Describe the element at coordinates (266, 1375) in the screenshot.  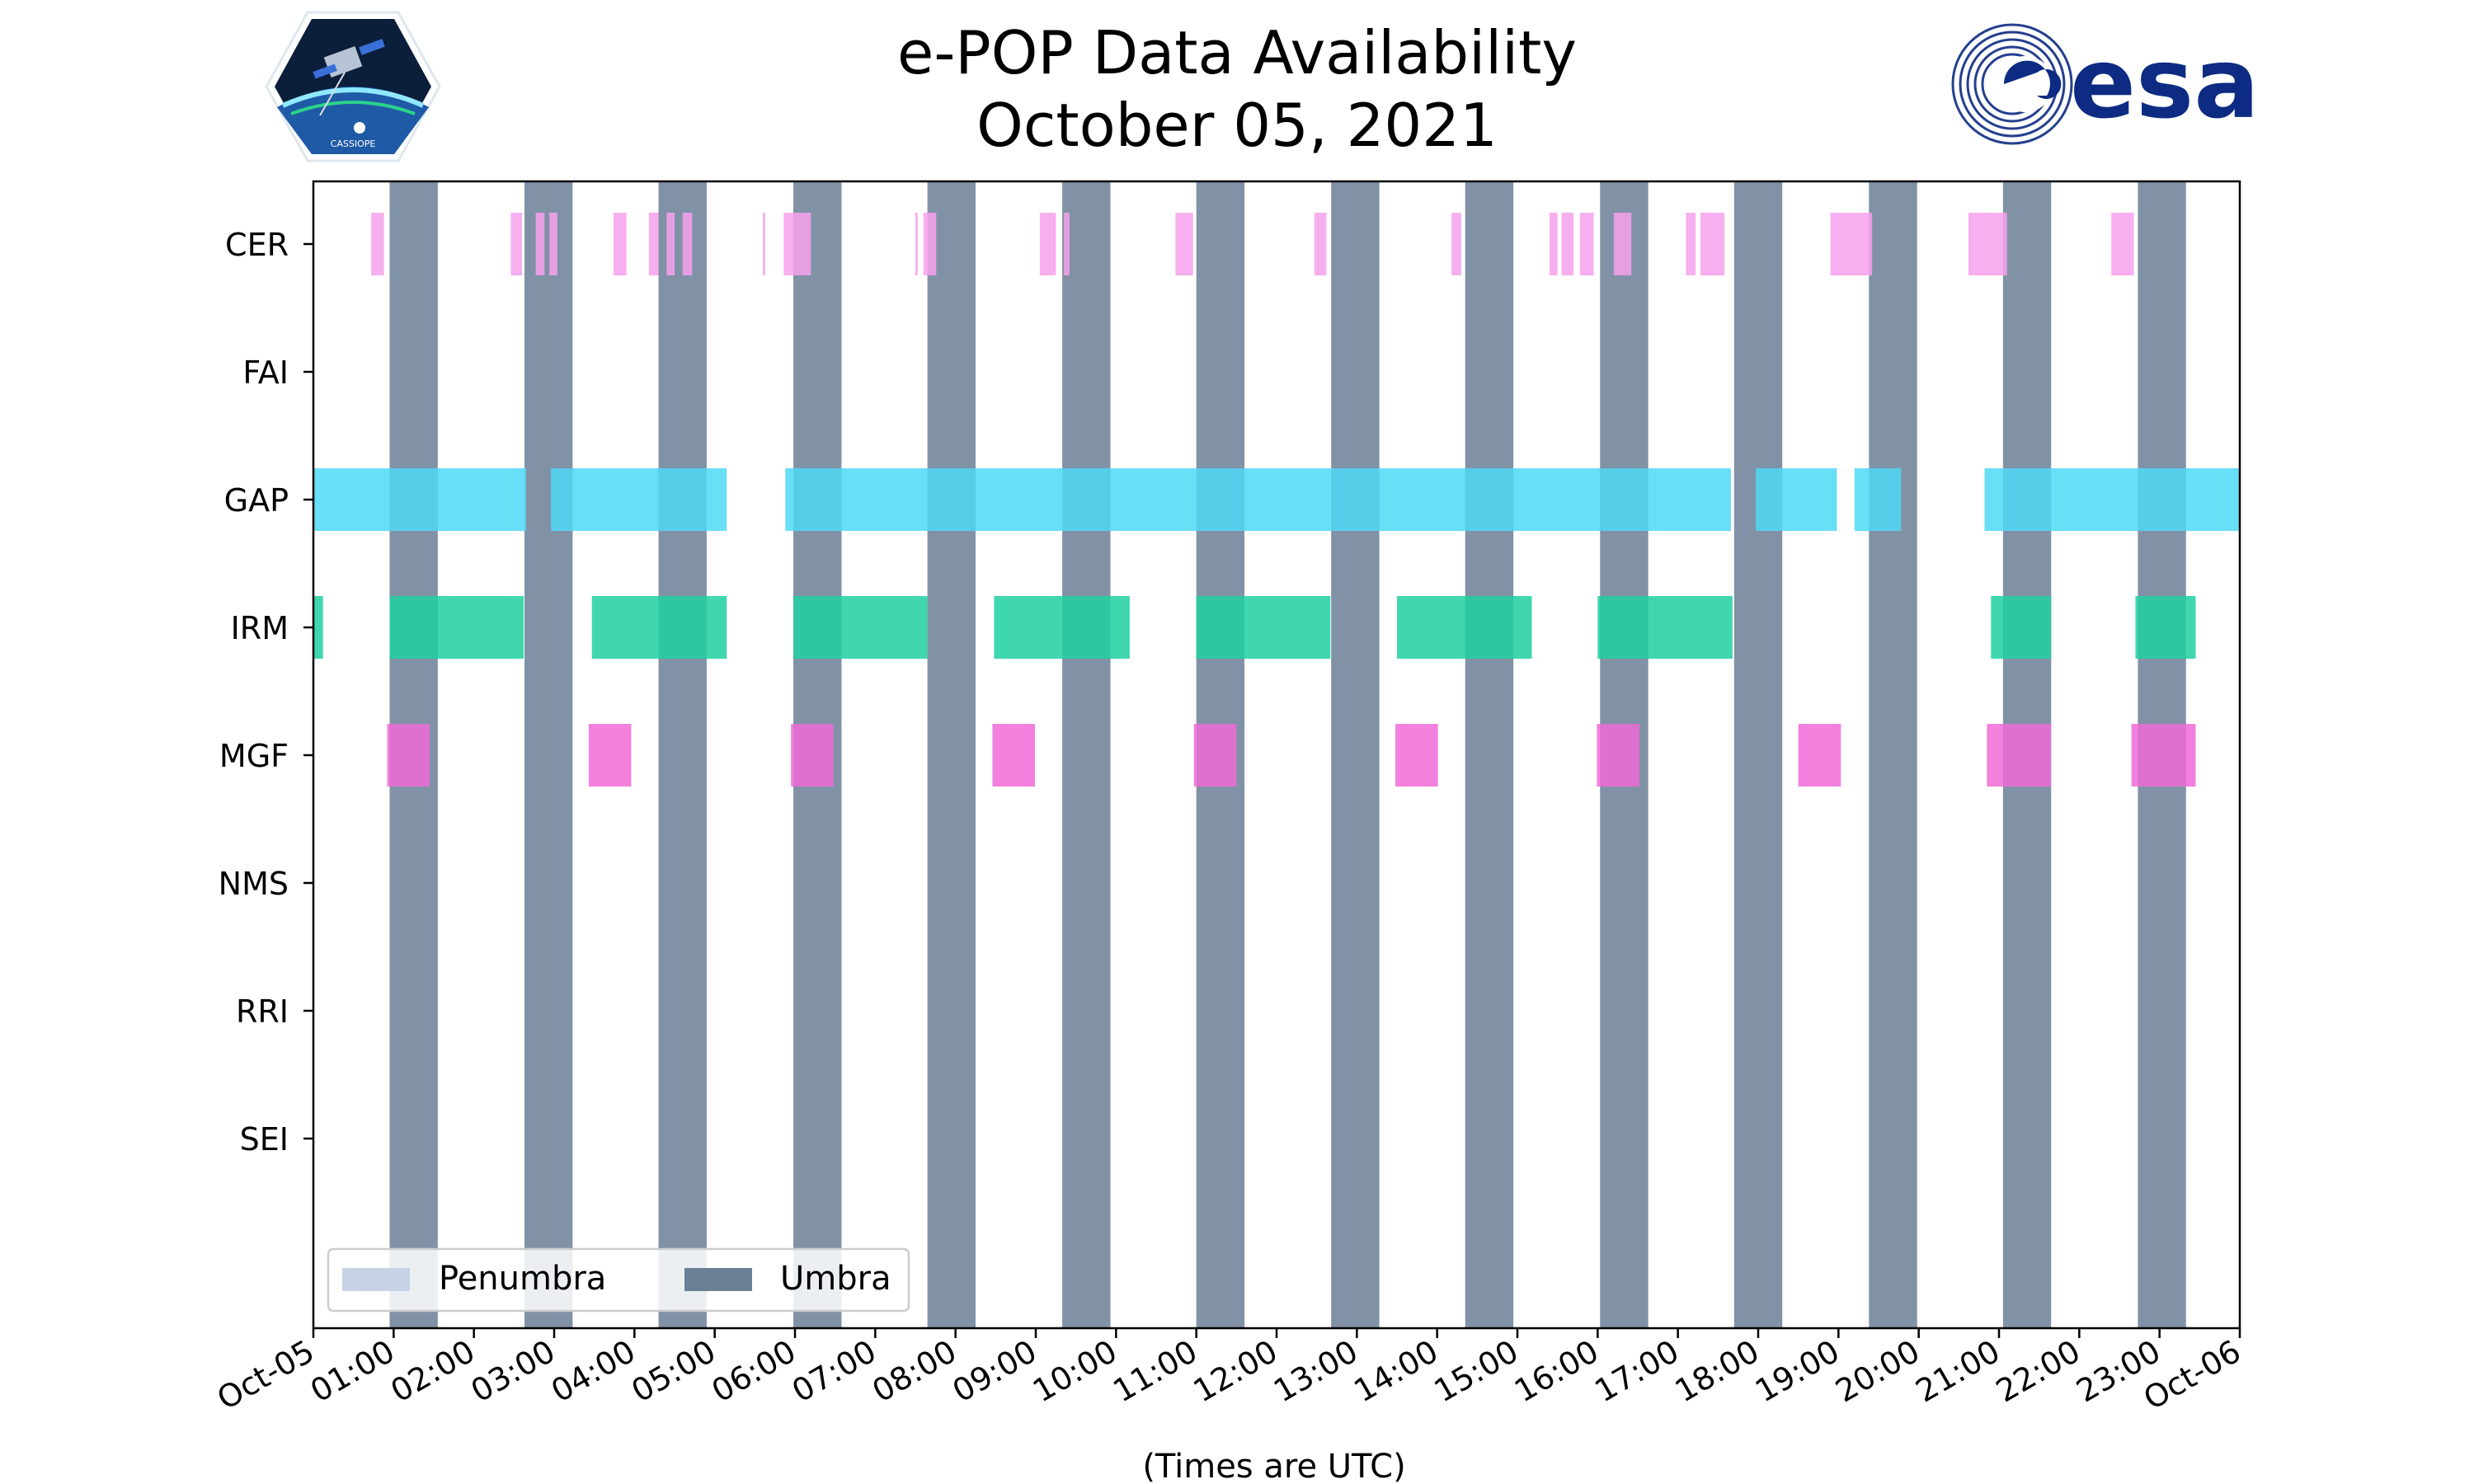
I see `x-tick-label-0: Oct-05` at that location.